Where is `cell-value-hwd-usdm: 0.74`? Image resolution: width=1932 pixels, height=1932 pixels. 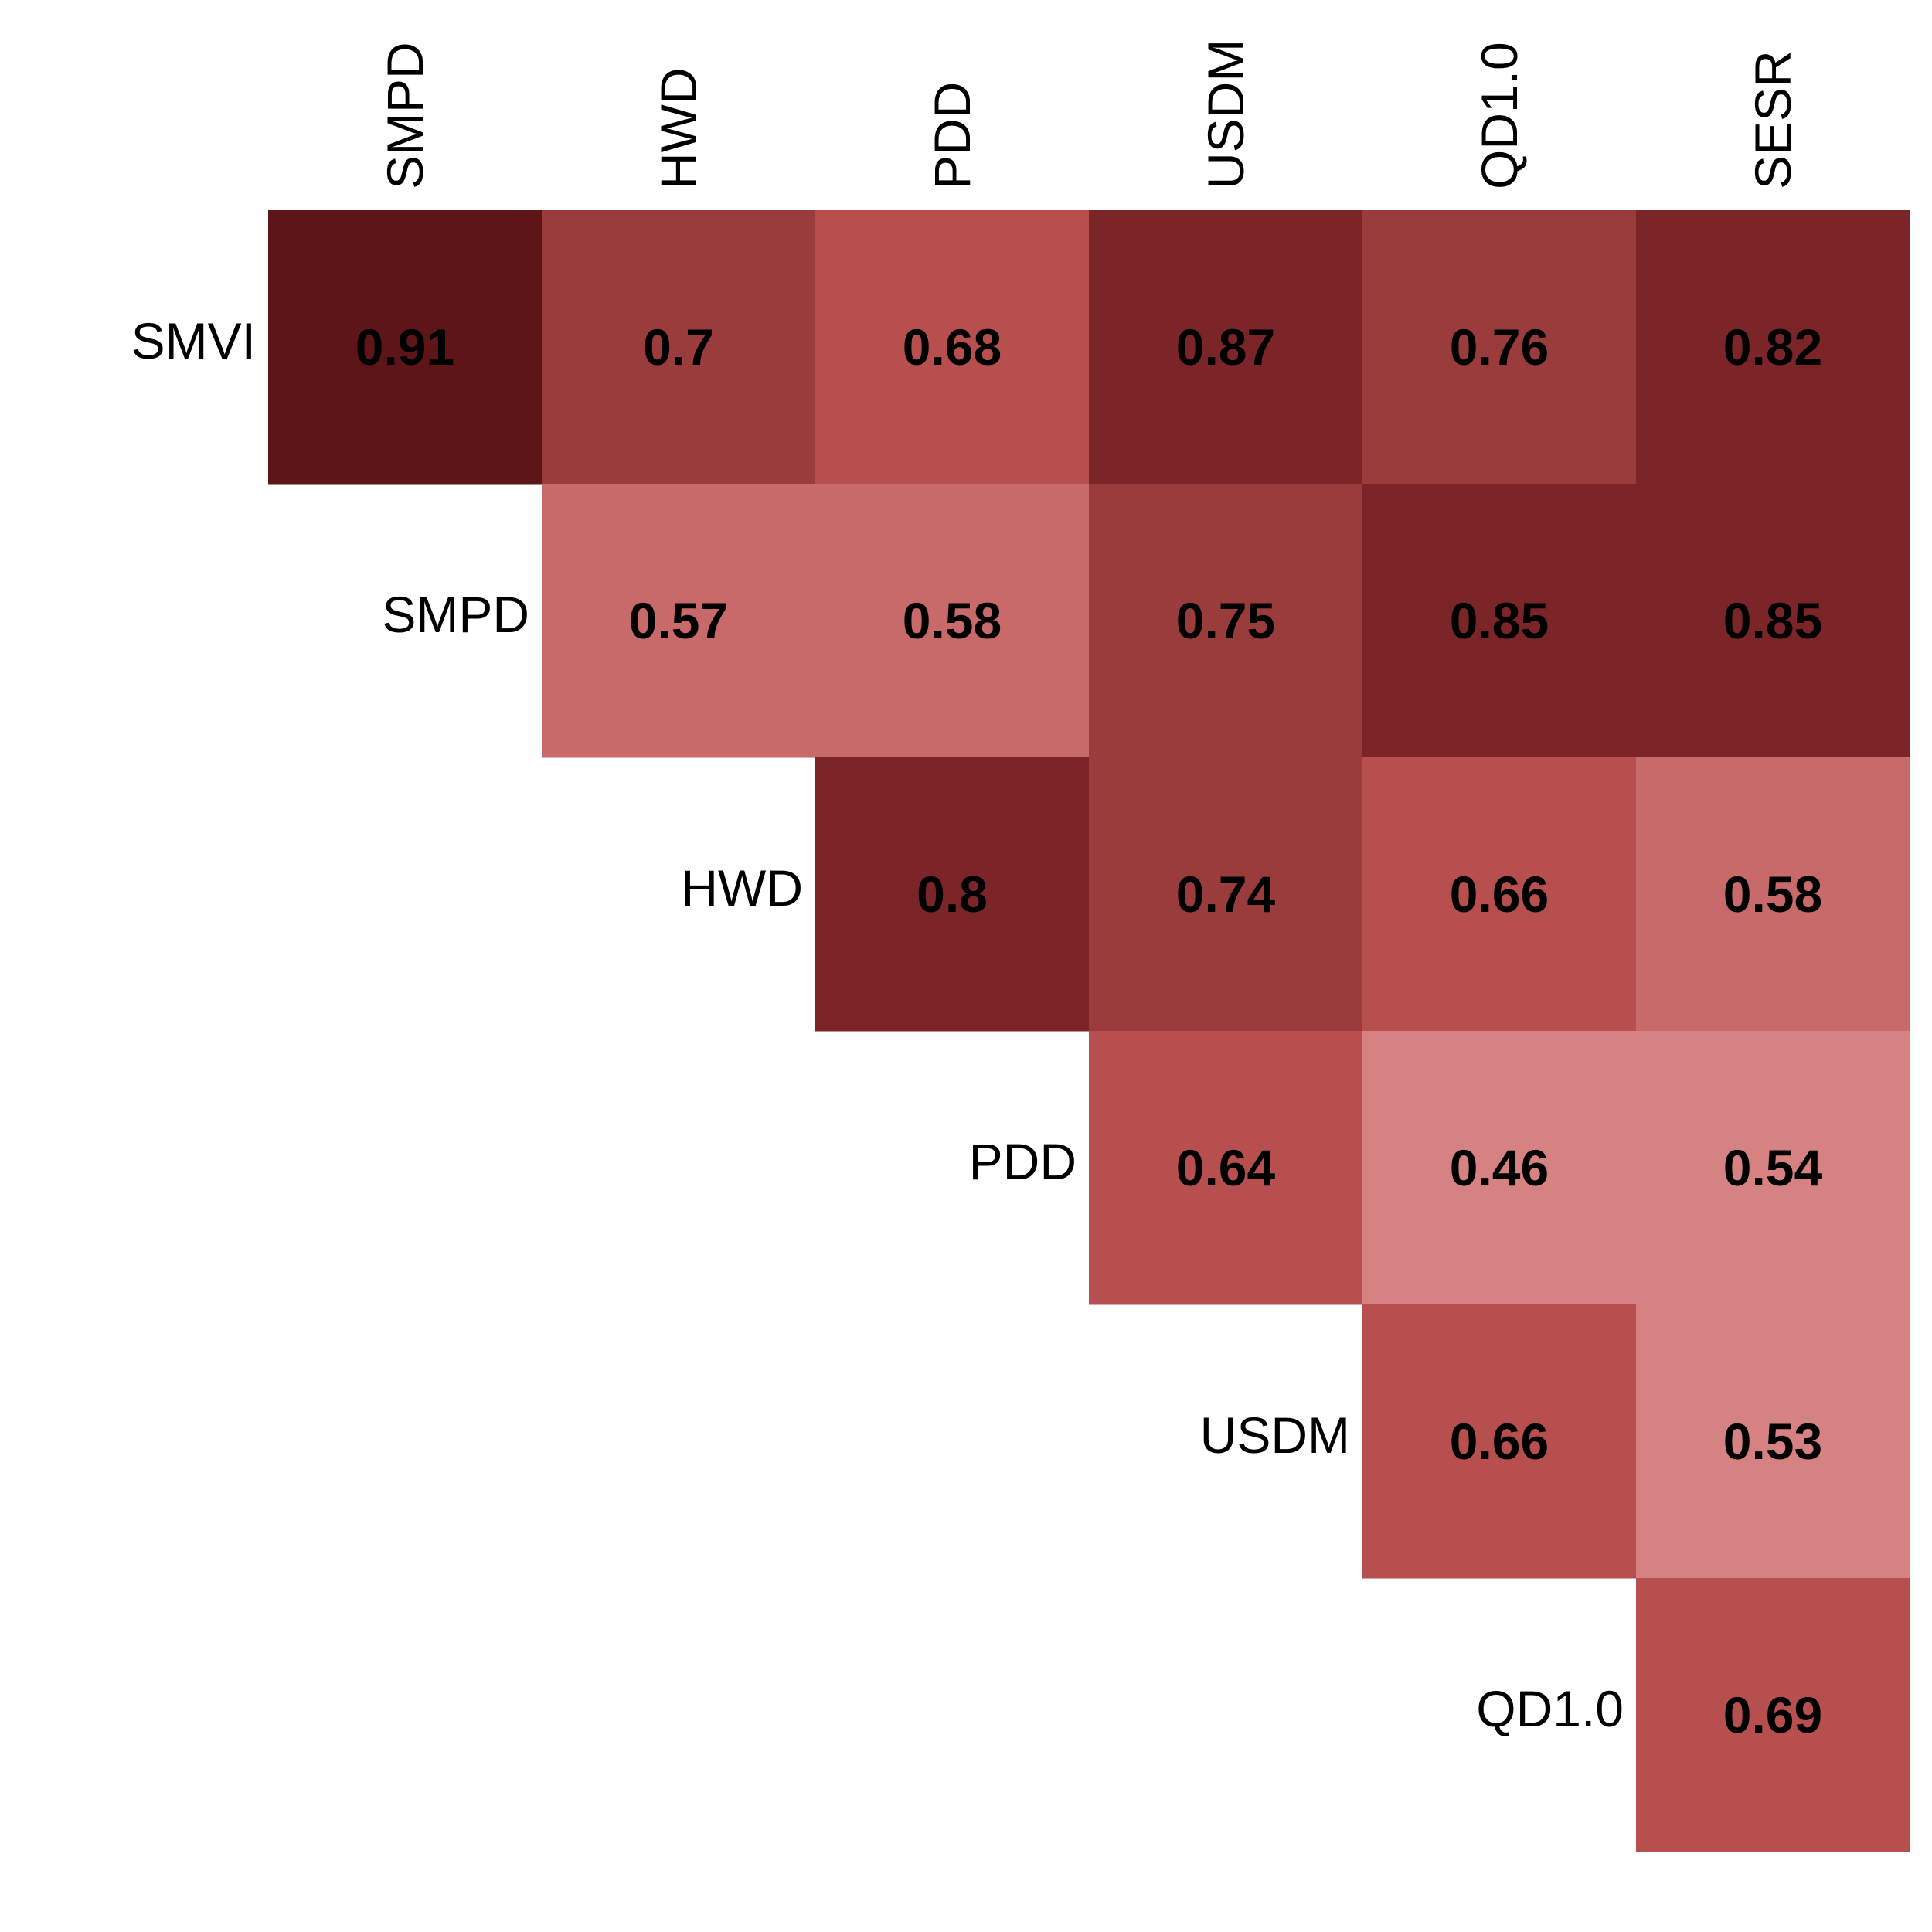
cell-value-hwd-usdm: 0.74 is located at coordinates (1226, 894).